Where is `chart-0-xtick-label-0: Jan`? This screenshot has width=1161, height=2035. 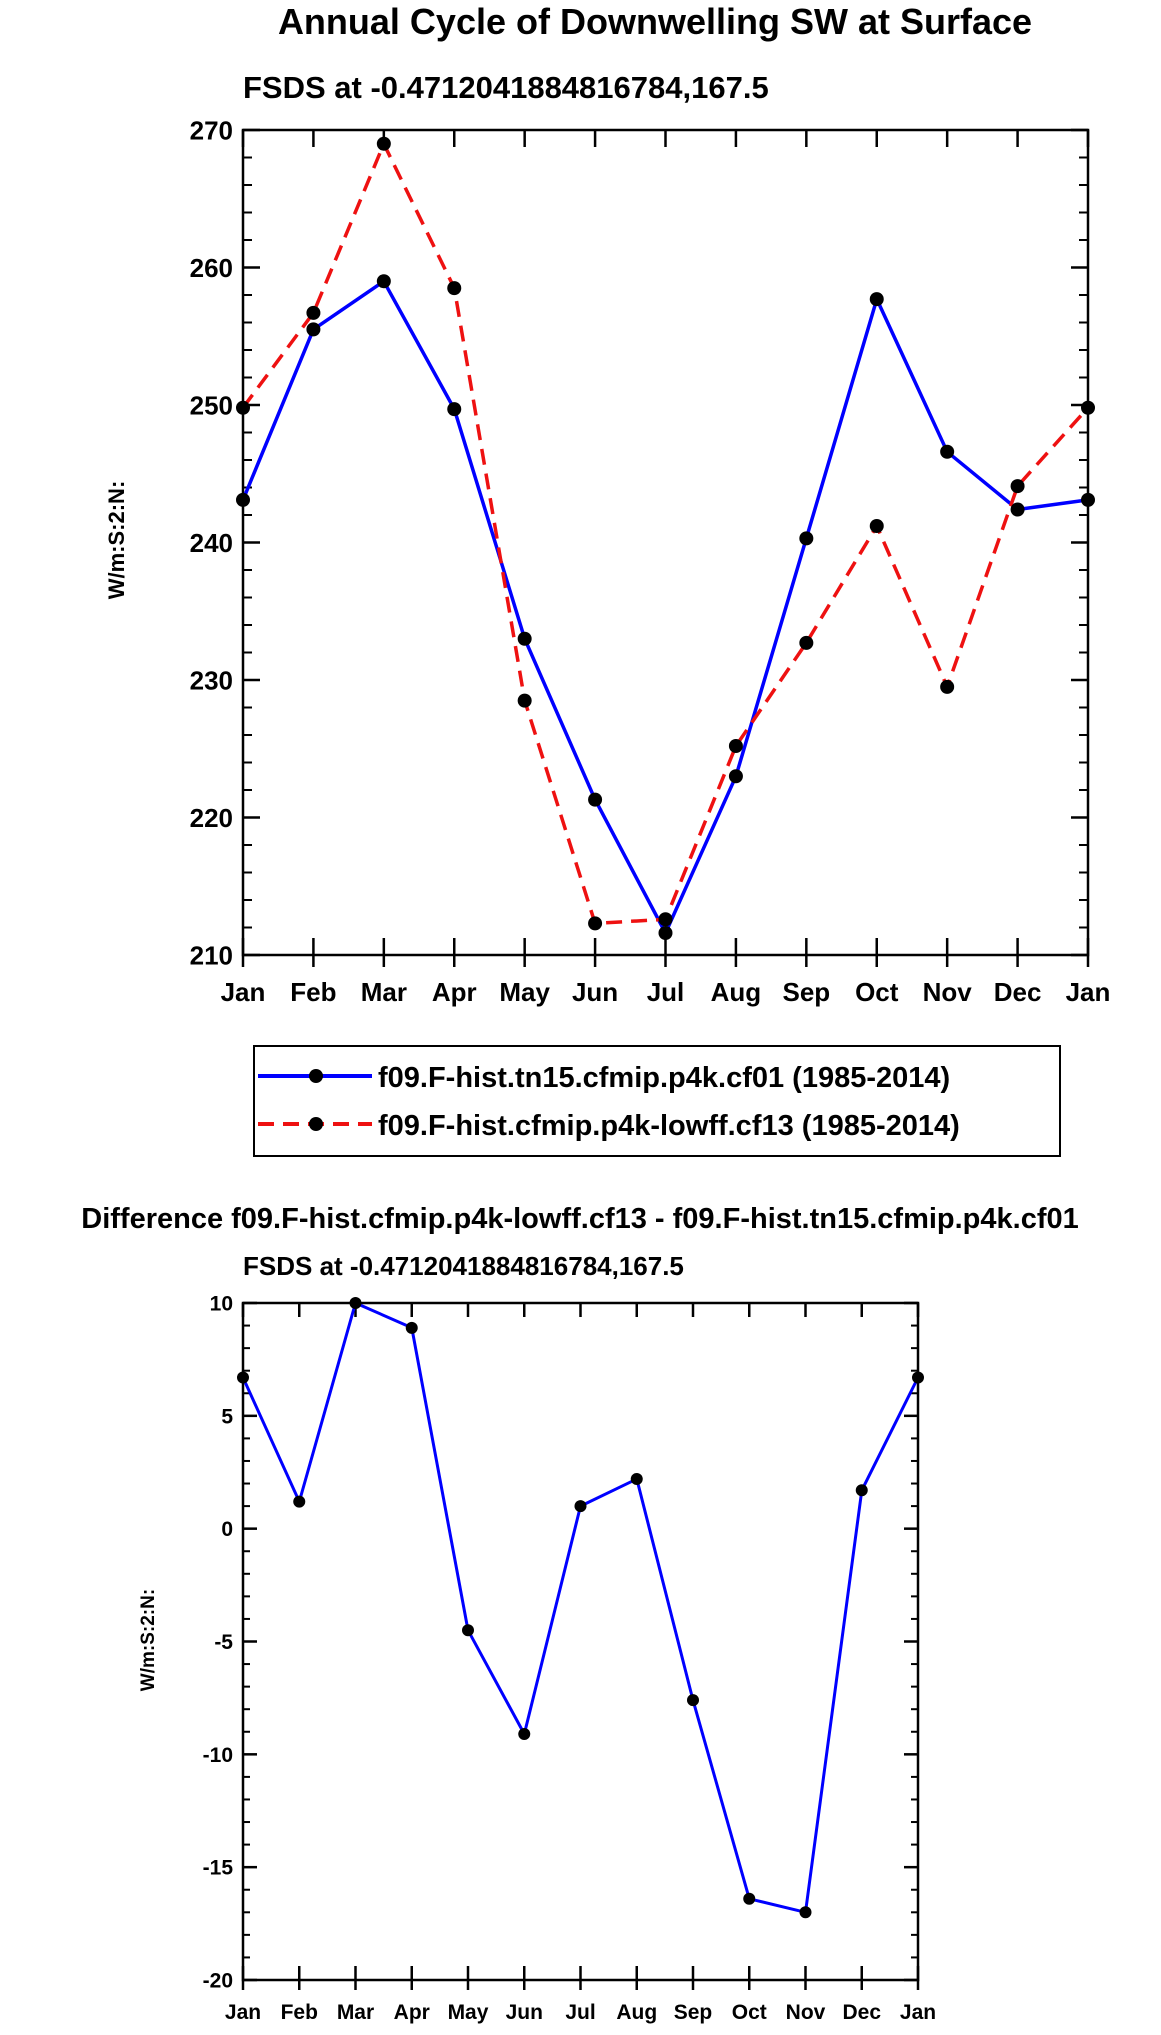
chart-0-xtick-label-0: Jan is located at coordinates (243, 992).